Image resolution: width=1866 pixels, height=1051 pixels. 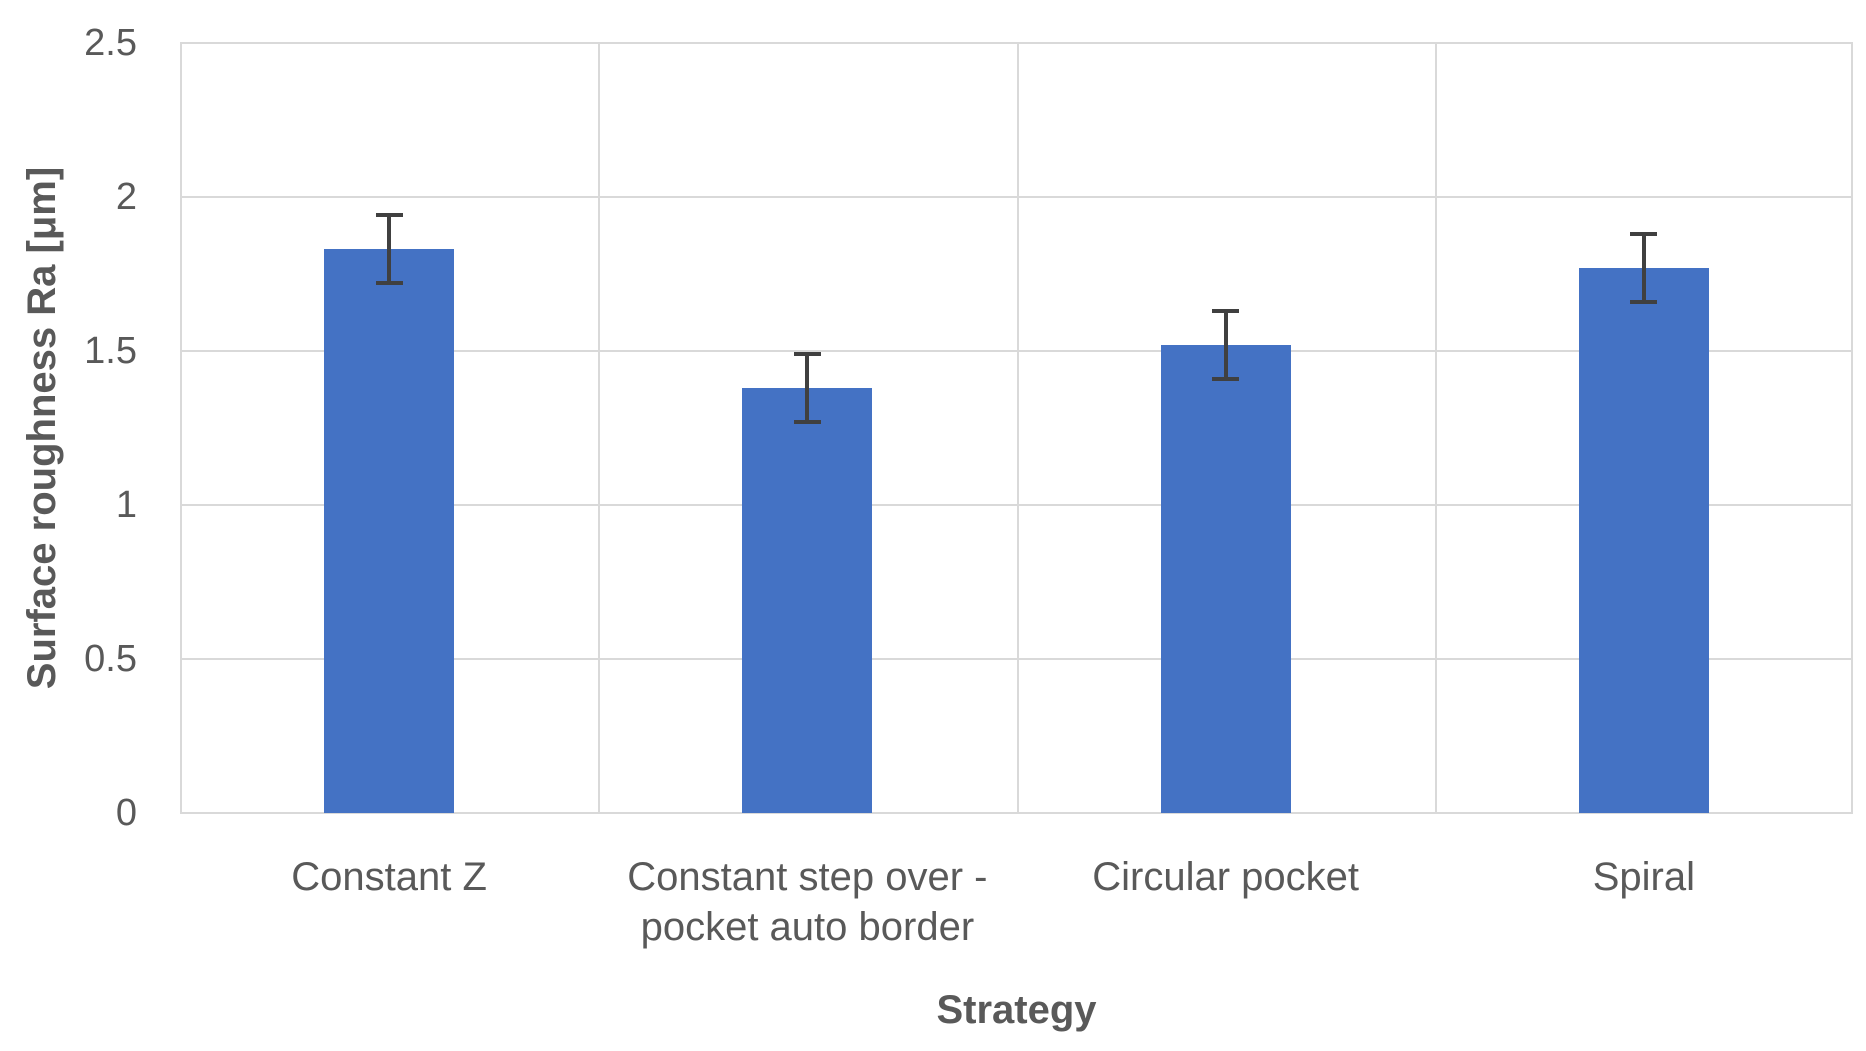 What do you see at coordinates (110, 43) in the screenshot?
I see `y-axis-tick-label: 2.5` at bounding box center [110, 43].